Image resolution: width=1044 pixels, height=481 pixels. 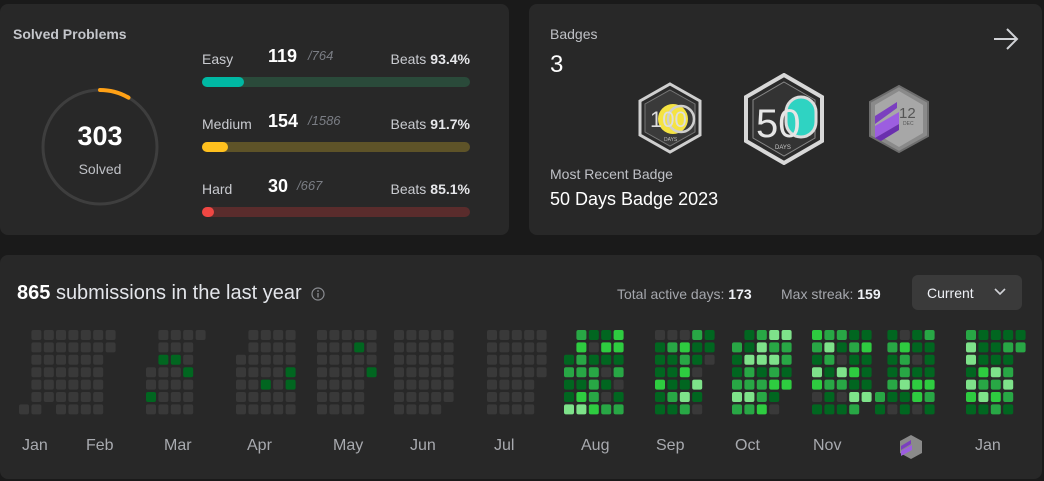 What do you see at coordinates (318, 294) in the screenshot?
I see `info-icon` at bounding box center [318, 294].